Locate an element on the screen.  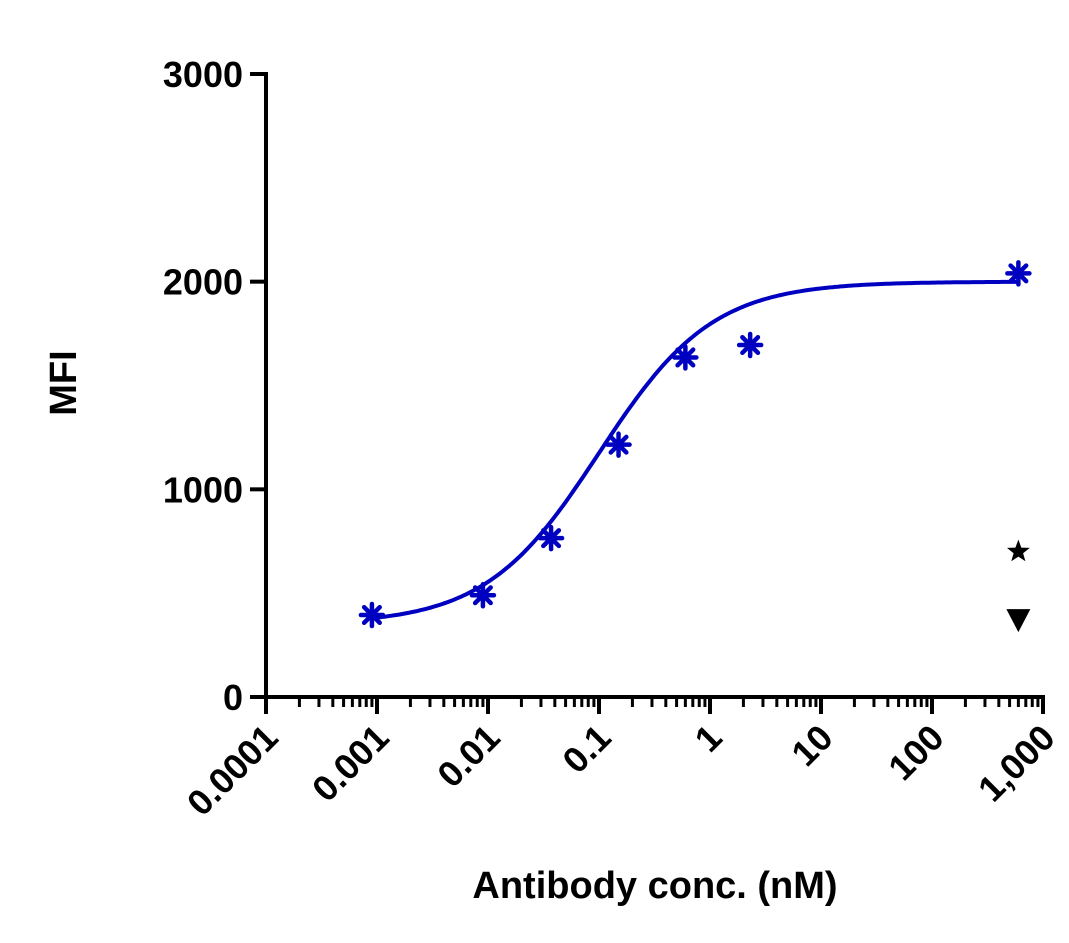
y-axis-title: MFI is located at coordinates (64, 382).